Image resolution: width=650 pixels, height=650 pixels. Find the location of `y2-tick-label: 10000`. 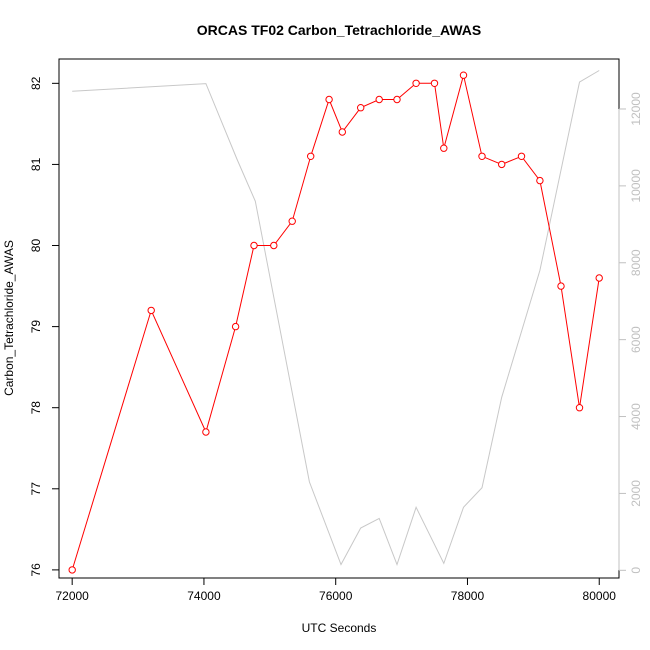

y2-tick-label: 10000 is located at coordinates (636, 186).